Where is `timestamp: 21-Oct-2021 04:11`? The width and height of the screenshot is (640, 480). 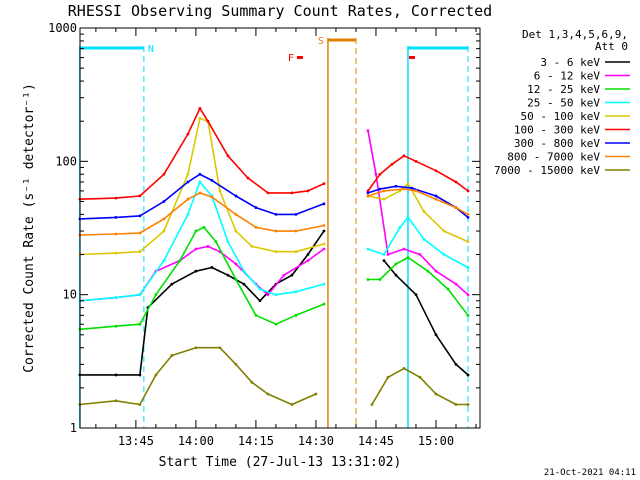 timestamp: 21-Oct-2021 04:11 is located at coordinates (590, 473).